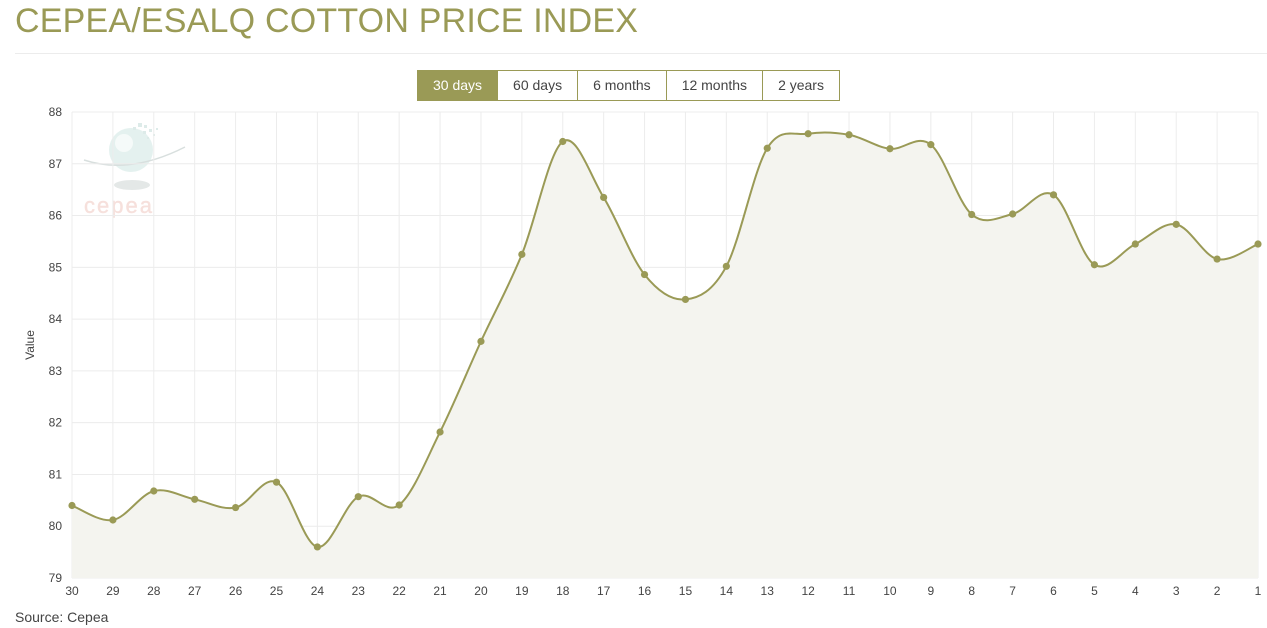 The width and height of the screenshot is (1267, 628). Describe the element at coordinates (563, 591) in the screenshot. I see `x-tick-label: 18` at that location.